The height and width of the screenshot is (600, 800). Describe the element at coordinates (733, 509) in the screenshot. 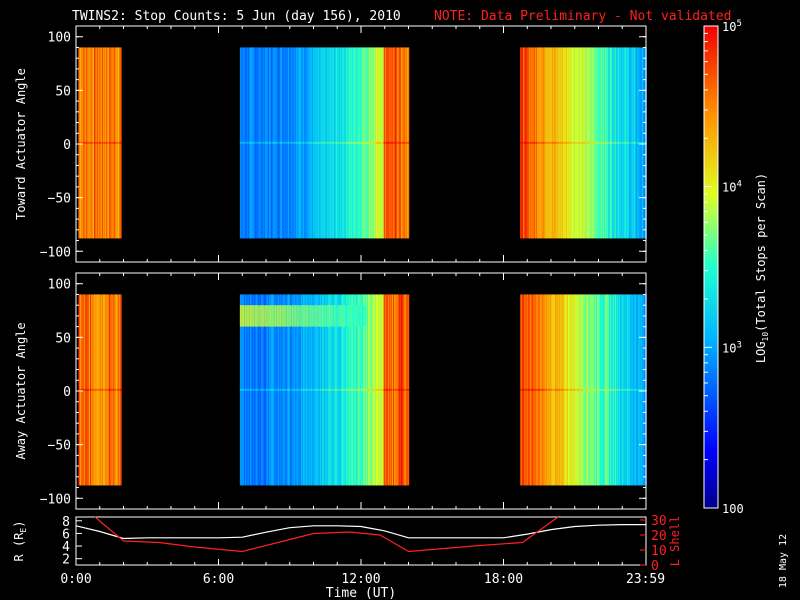

I see `colorbar-tick-label: 100` at that location.